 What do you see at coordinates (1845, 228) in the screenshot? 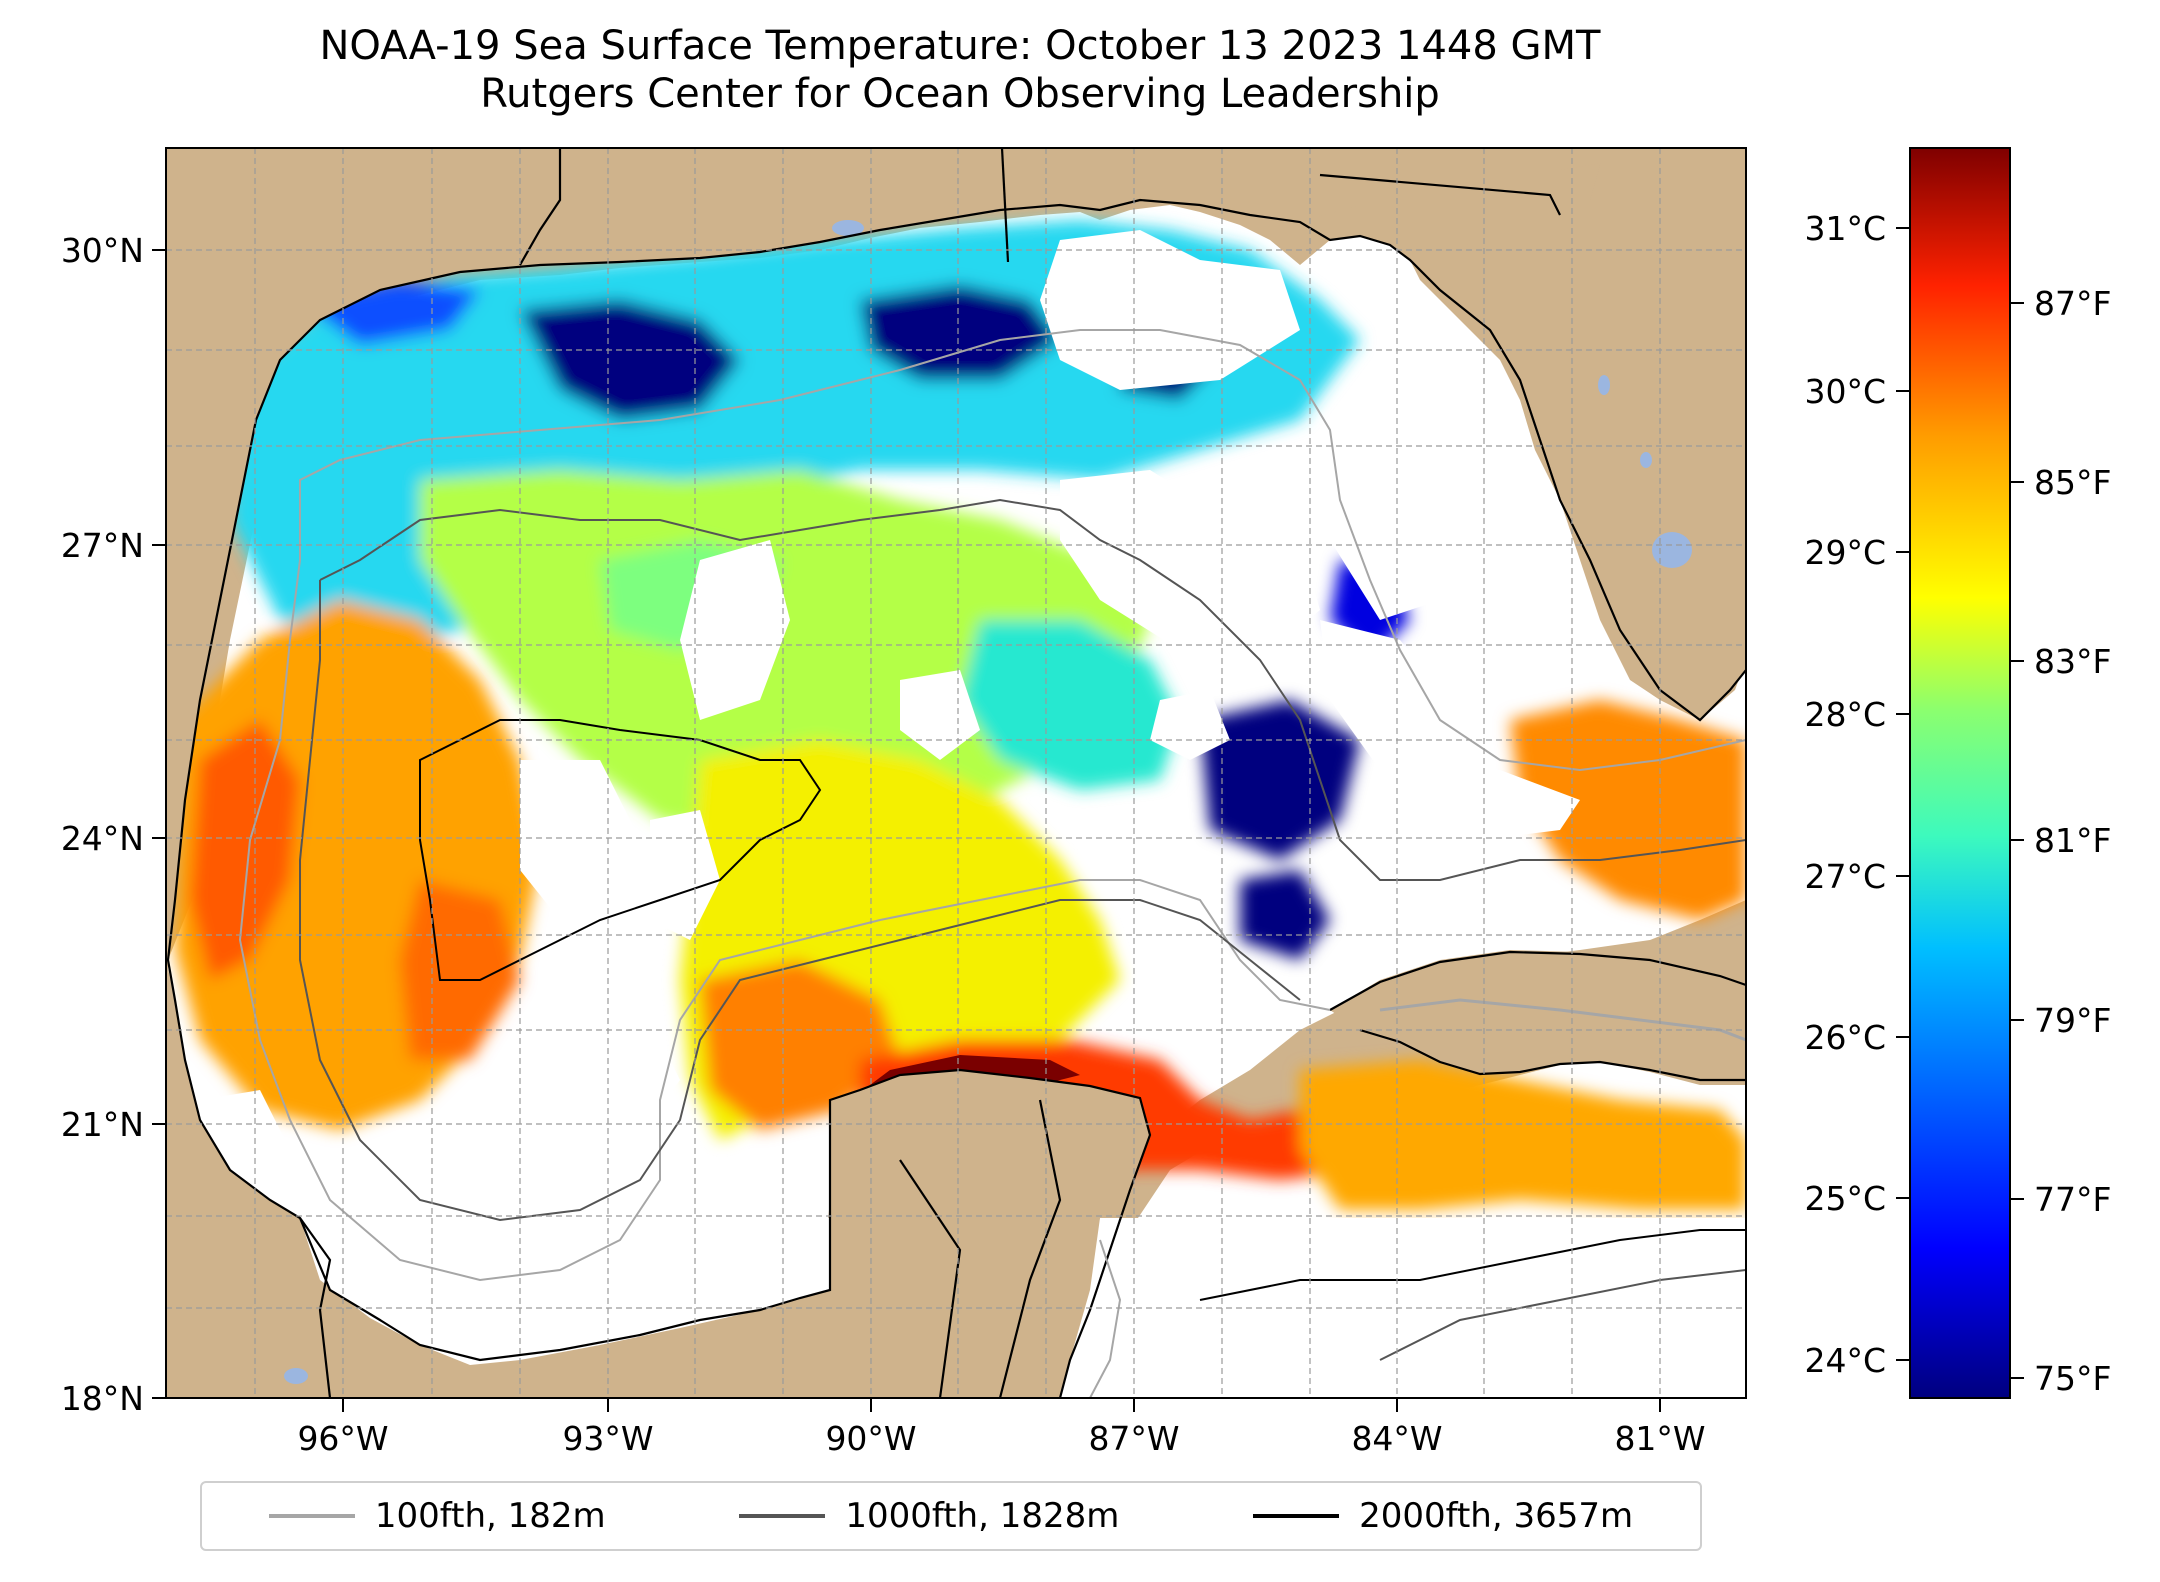
I see `colorbar-celsius-label: 31°C` at bounding box center [1845, 228].